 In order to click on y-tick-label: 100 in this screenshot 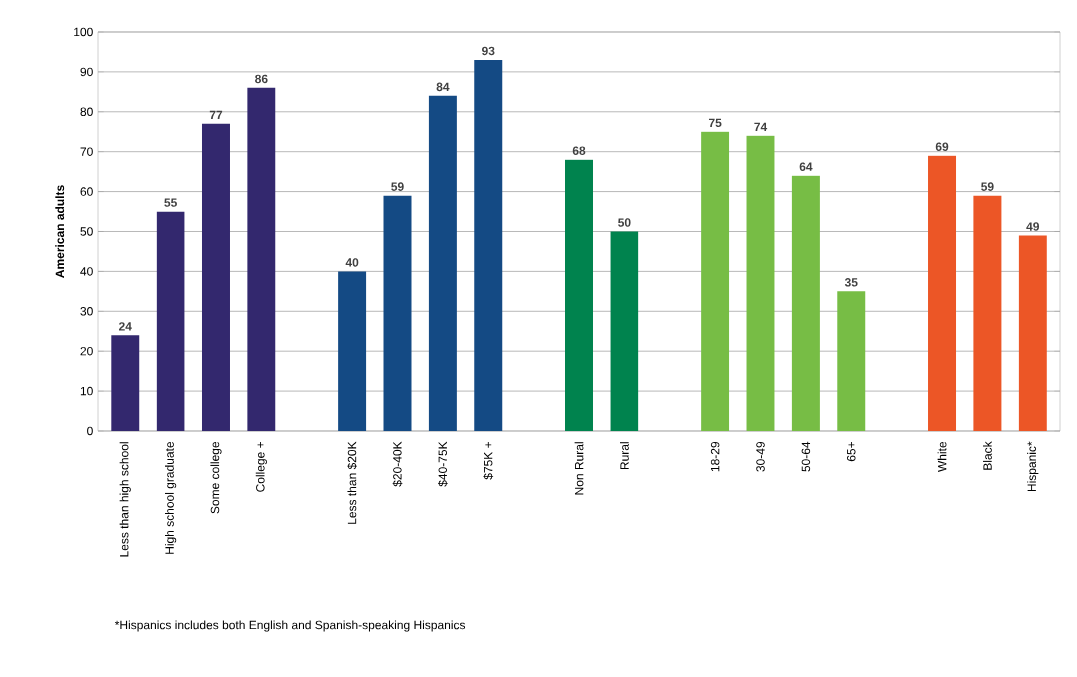, I will do `click(83, 32)`.